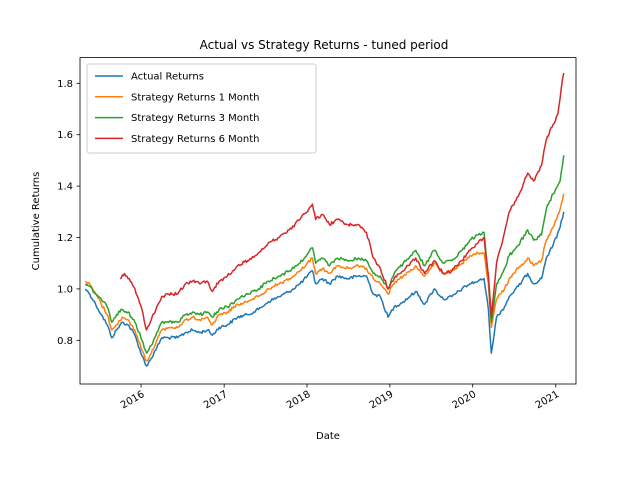 This screenshot has width=640, height=480. What do you see at coordinates (167, 77) in the screenshot?
I see `legend-label: Actual Returns` at bounding box center [167, 77].